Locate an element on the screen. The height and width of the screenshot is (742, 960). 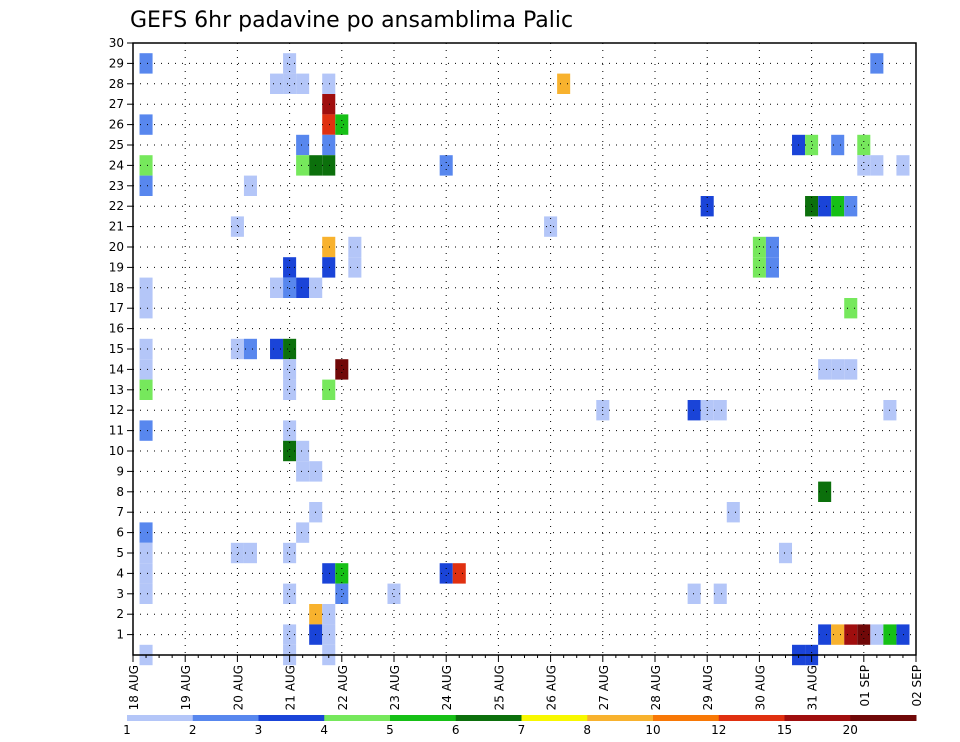
y-tick-label: 5 is located at coordinates (120, 553).